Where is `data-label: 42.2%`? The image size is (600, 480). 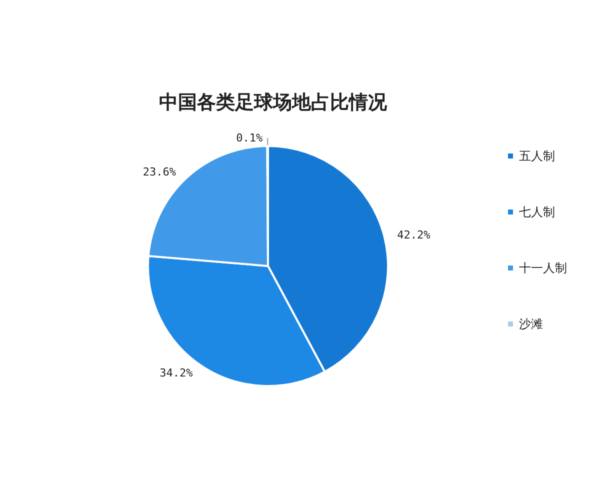
data-label: 42.2% is located at coordinates (414, 235).